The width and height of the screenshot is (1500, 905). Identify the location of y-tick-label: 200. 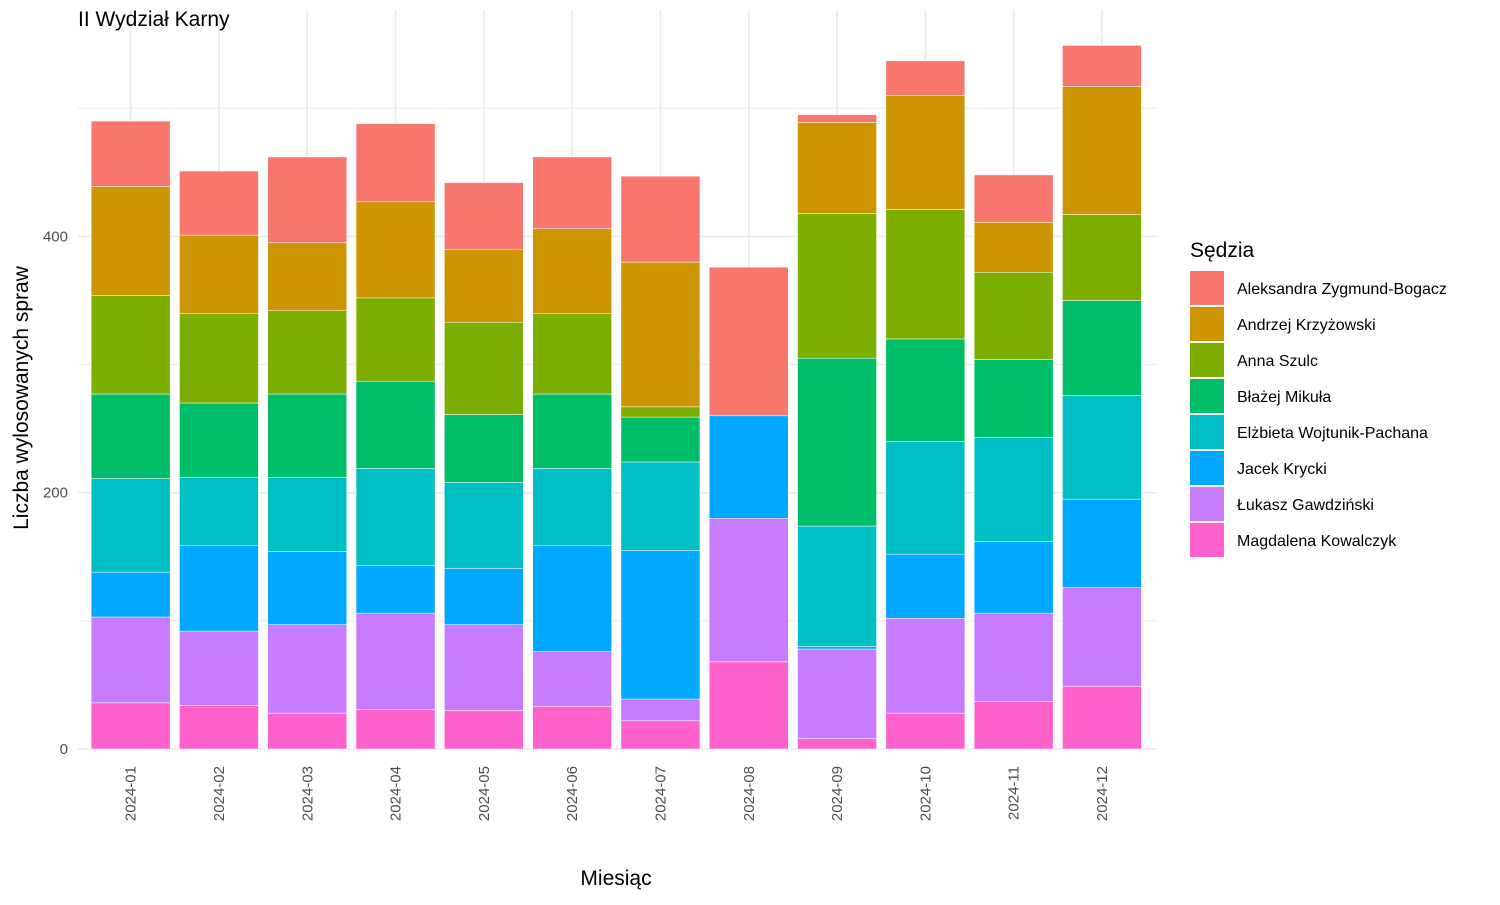
(55, 493).